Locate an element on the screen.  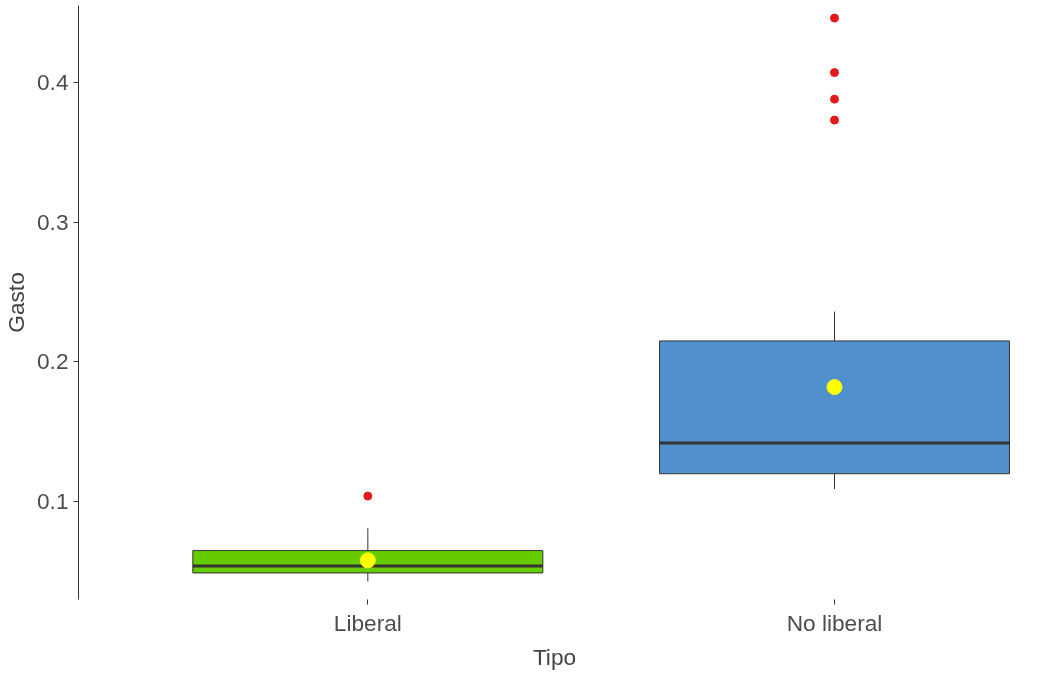
y-tick-label: 0.2 is located at coordinates (53, 361).